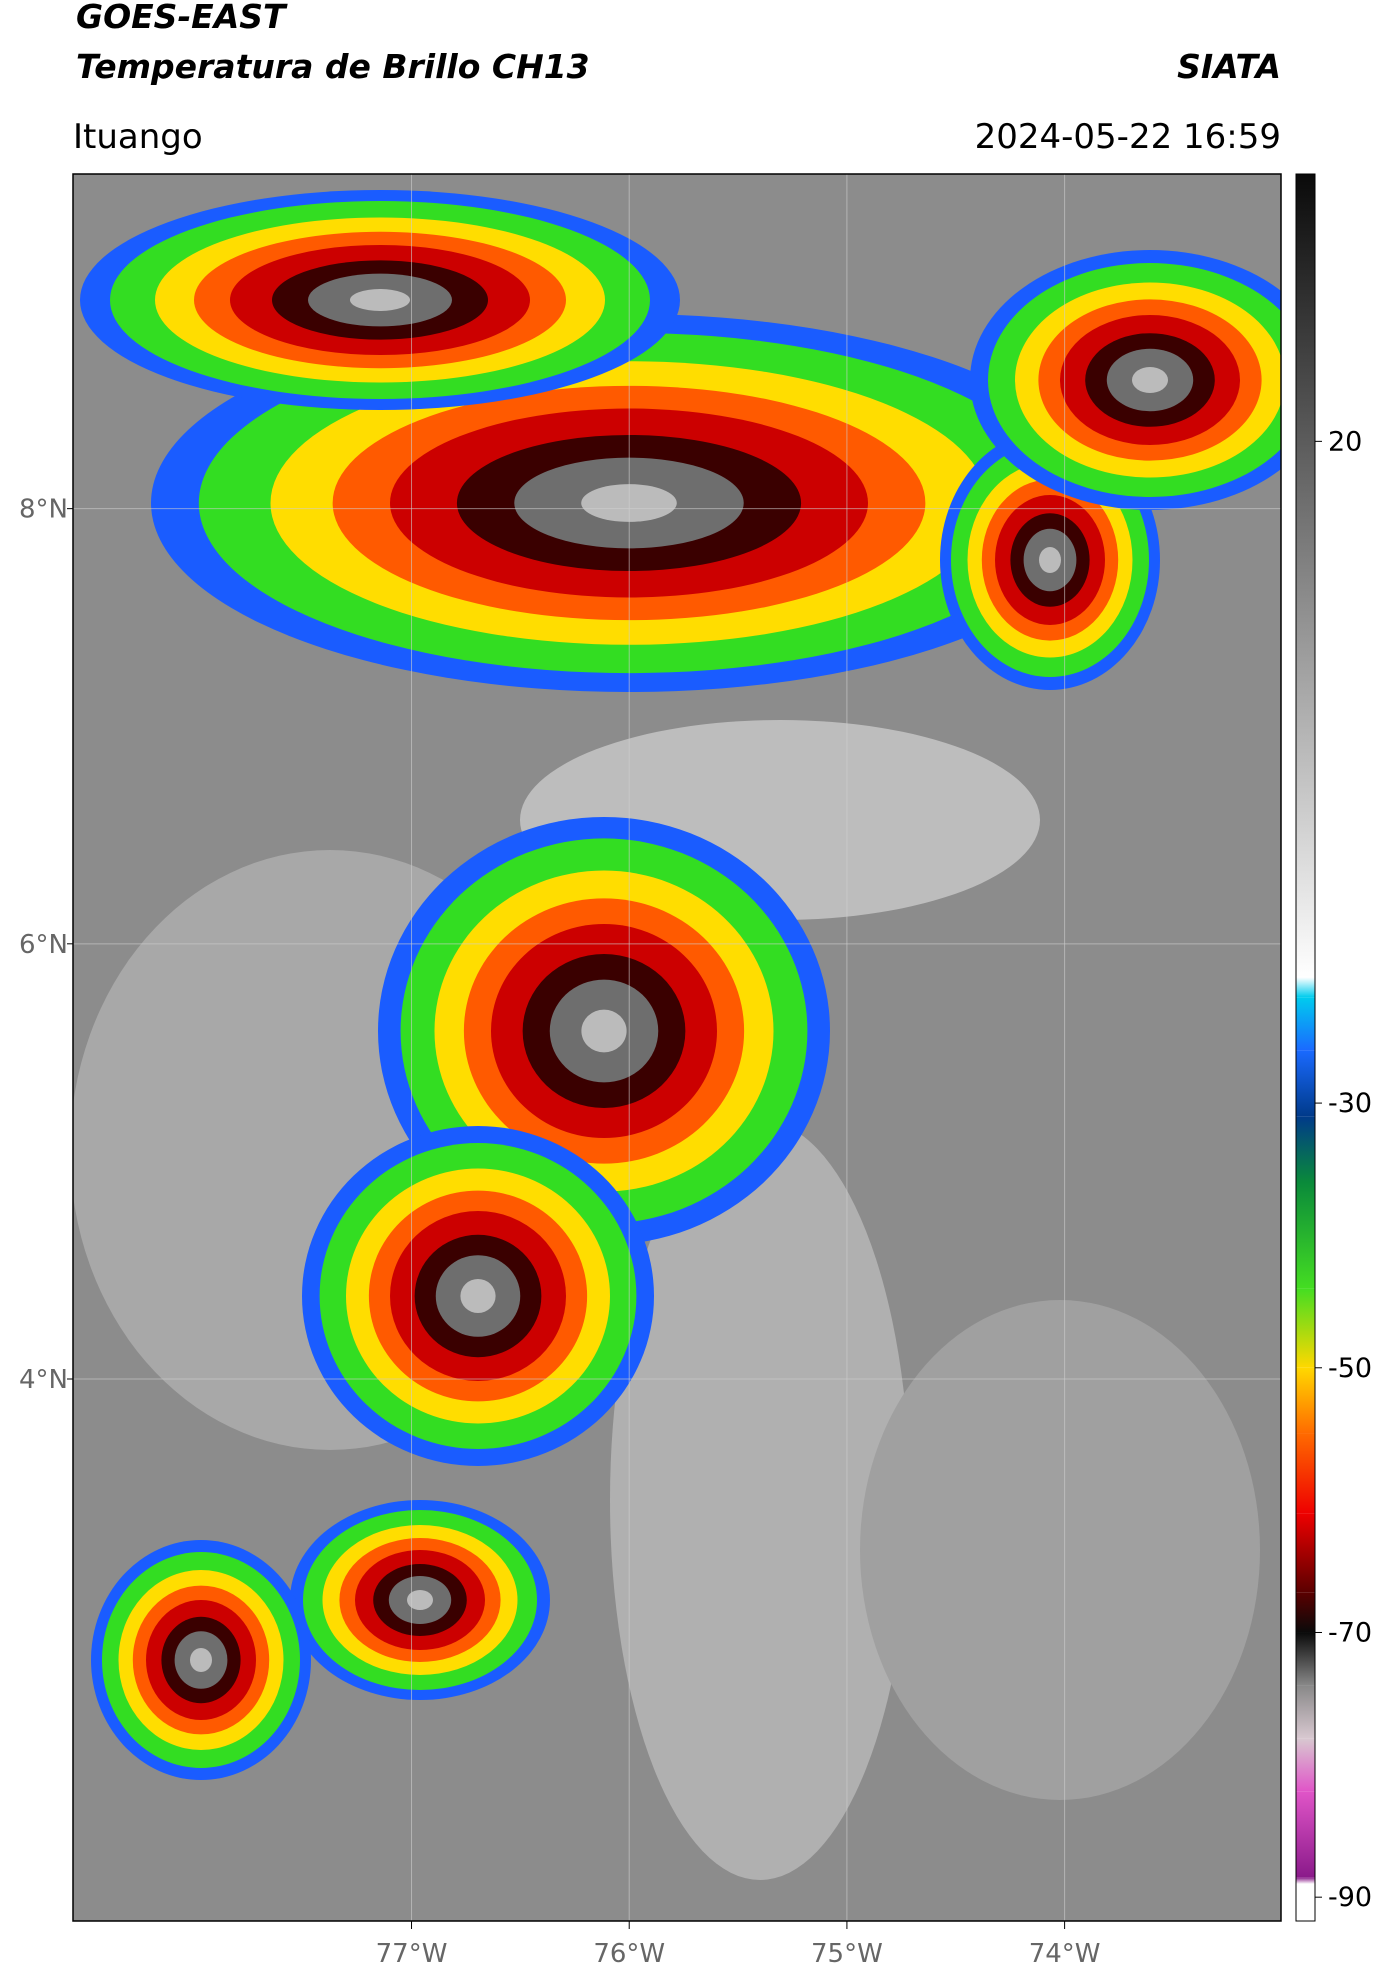 This screenshot has height=1981, width=1384. I want to click on y-tick-label: 6°N, so click(43, 945).